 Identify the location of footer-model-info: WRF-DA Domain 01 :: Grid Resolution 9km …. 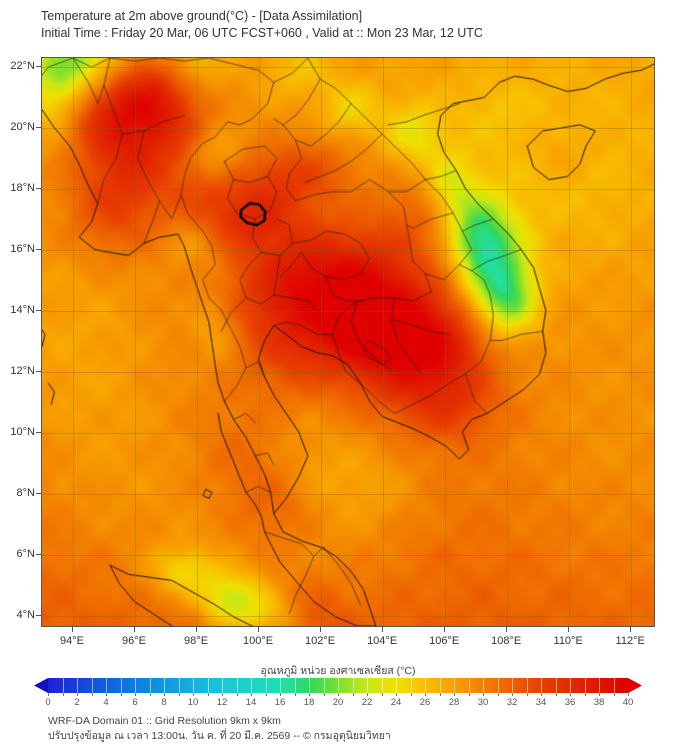
(164, 721).